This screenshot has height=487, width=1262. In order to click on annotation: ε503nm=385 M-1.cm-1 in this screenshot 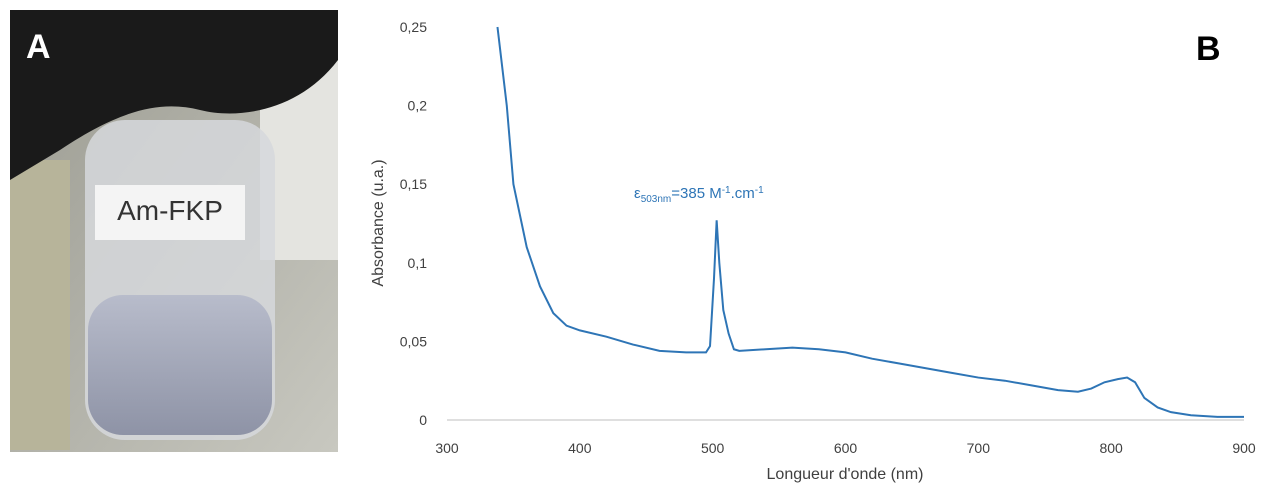, I will do `click(699, 195)`.